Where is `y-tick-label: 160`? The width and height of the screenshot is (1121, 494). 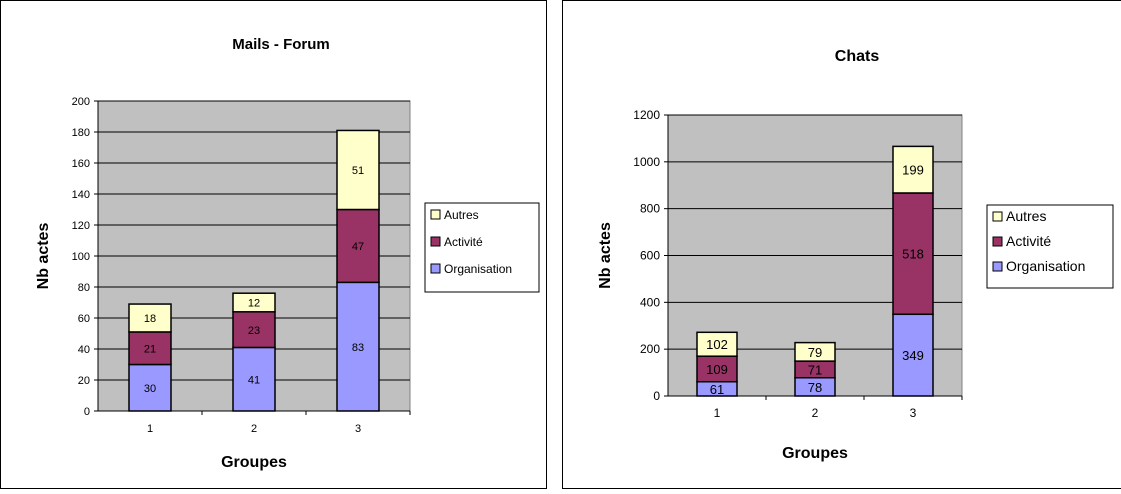 y-tick-label: 160 is located at coordinates (81, 164).